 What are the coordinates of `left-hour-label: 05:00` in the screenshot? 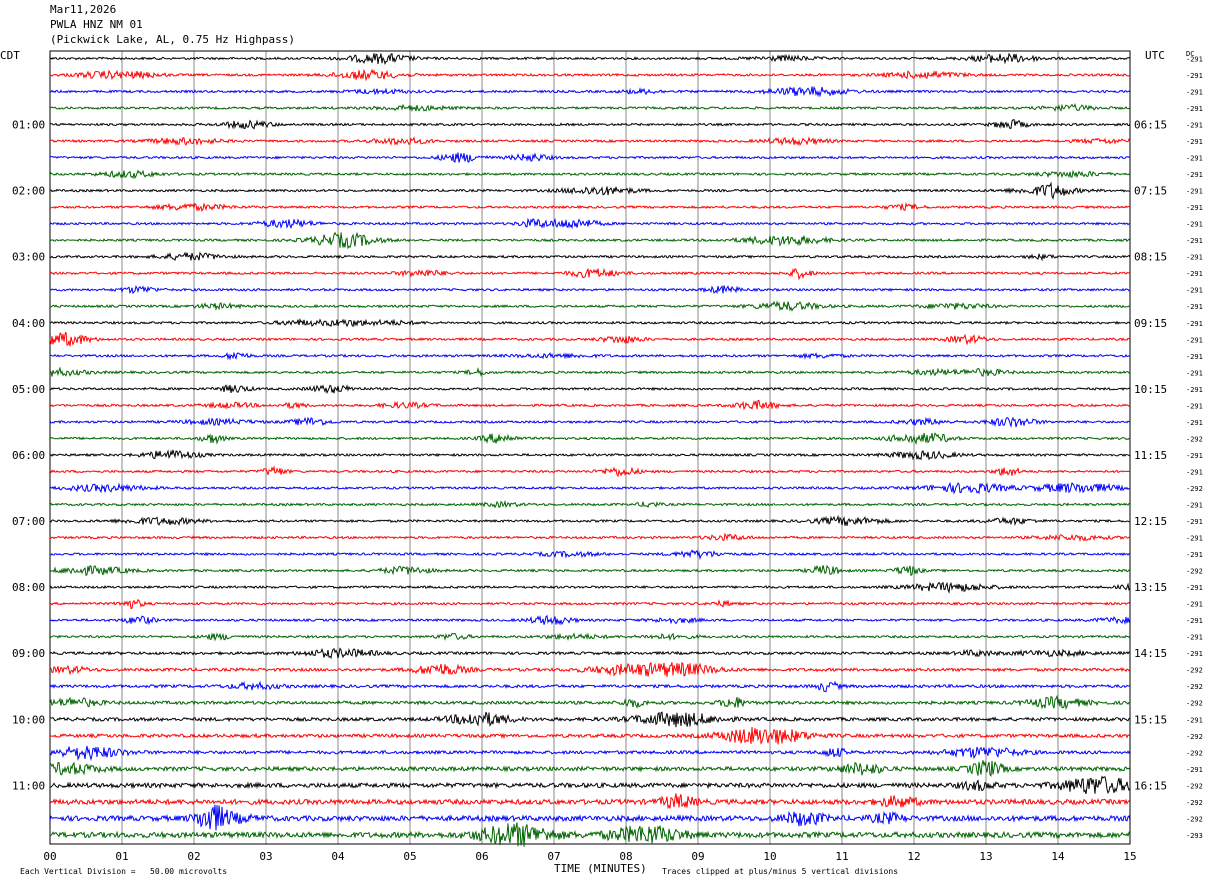 It's located at (28, 389).